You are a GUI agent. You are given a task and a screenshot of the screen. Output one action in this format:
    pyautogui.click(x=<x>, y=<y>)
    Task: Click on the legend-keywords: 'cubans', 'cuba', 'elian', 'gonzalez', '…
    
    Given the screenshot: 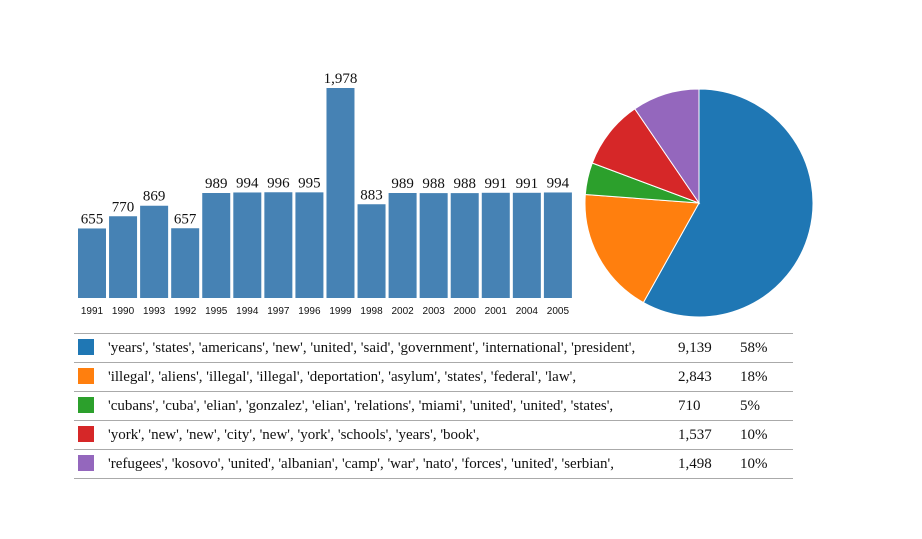 What is the action you would take?
    pyautogui.click(x=393, y=406)
    